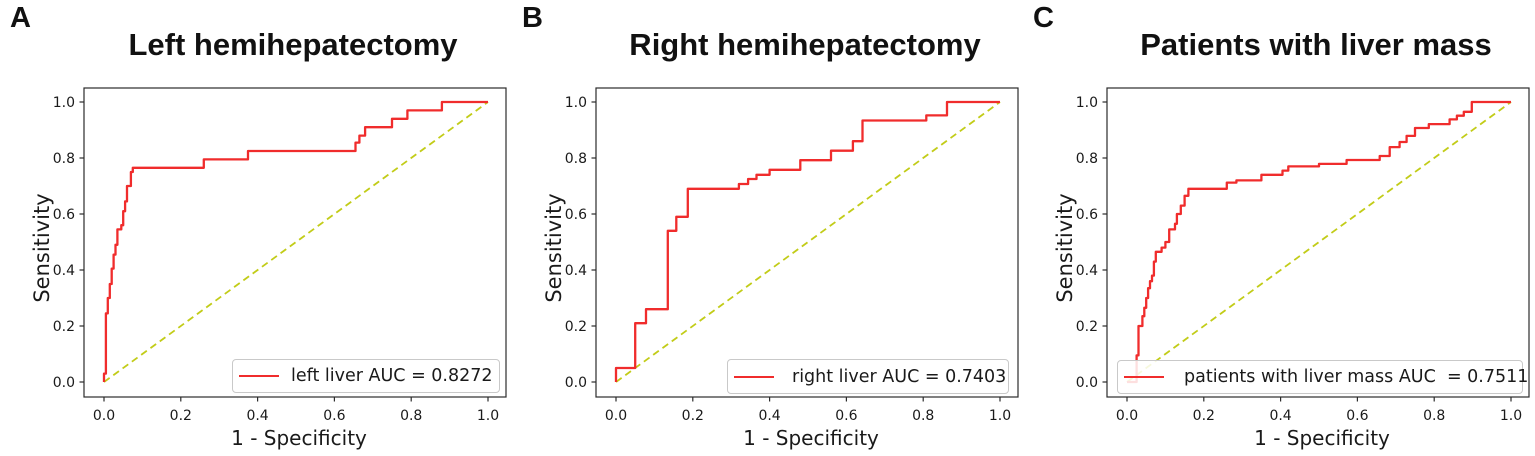  What do you see at coordinates (1356, 377) in the screenshot?
I see `legend-label: patients with liver mass AUC = 0.7511` at bounding box center [1356, 377].